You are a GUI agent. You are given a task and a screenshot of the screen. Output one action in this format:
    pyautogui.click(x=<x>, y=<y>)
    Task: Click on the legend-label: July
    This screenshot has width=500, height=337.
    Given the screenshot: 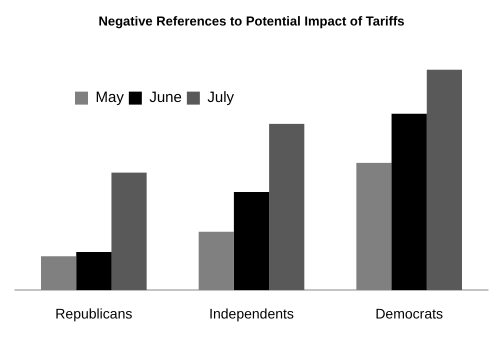 What is the action you would take?
    pyautogui.click(x=221, y=97)
    